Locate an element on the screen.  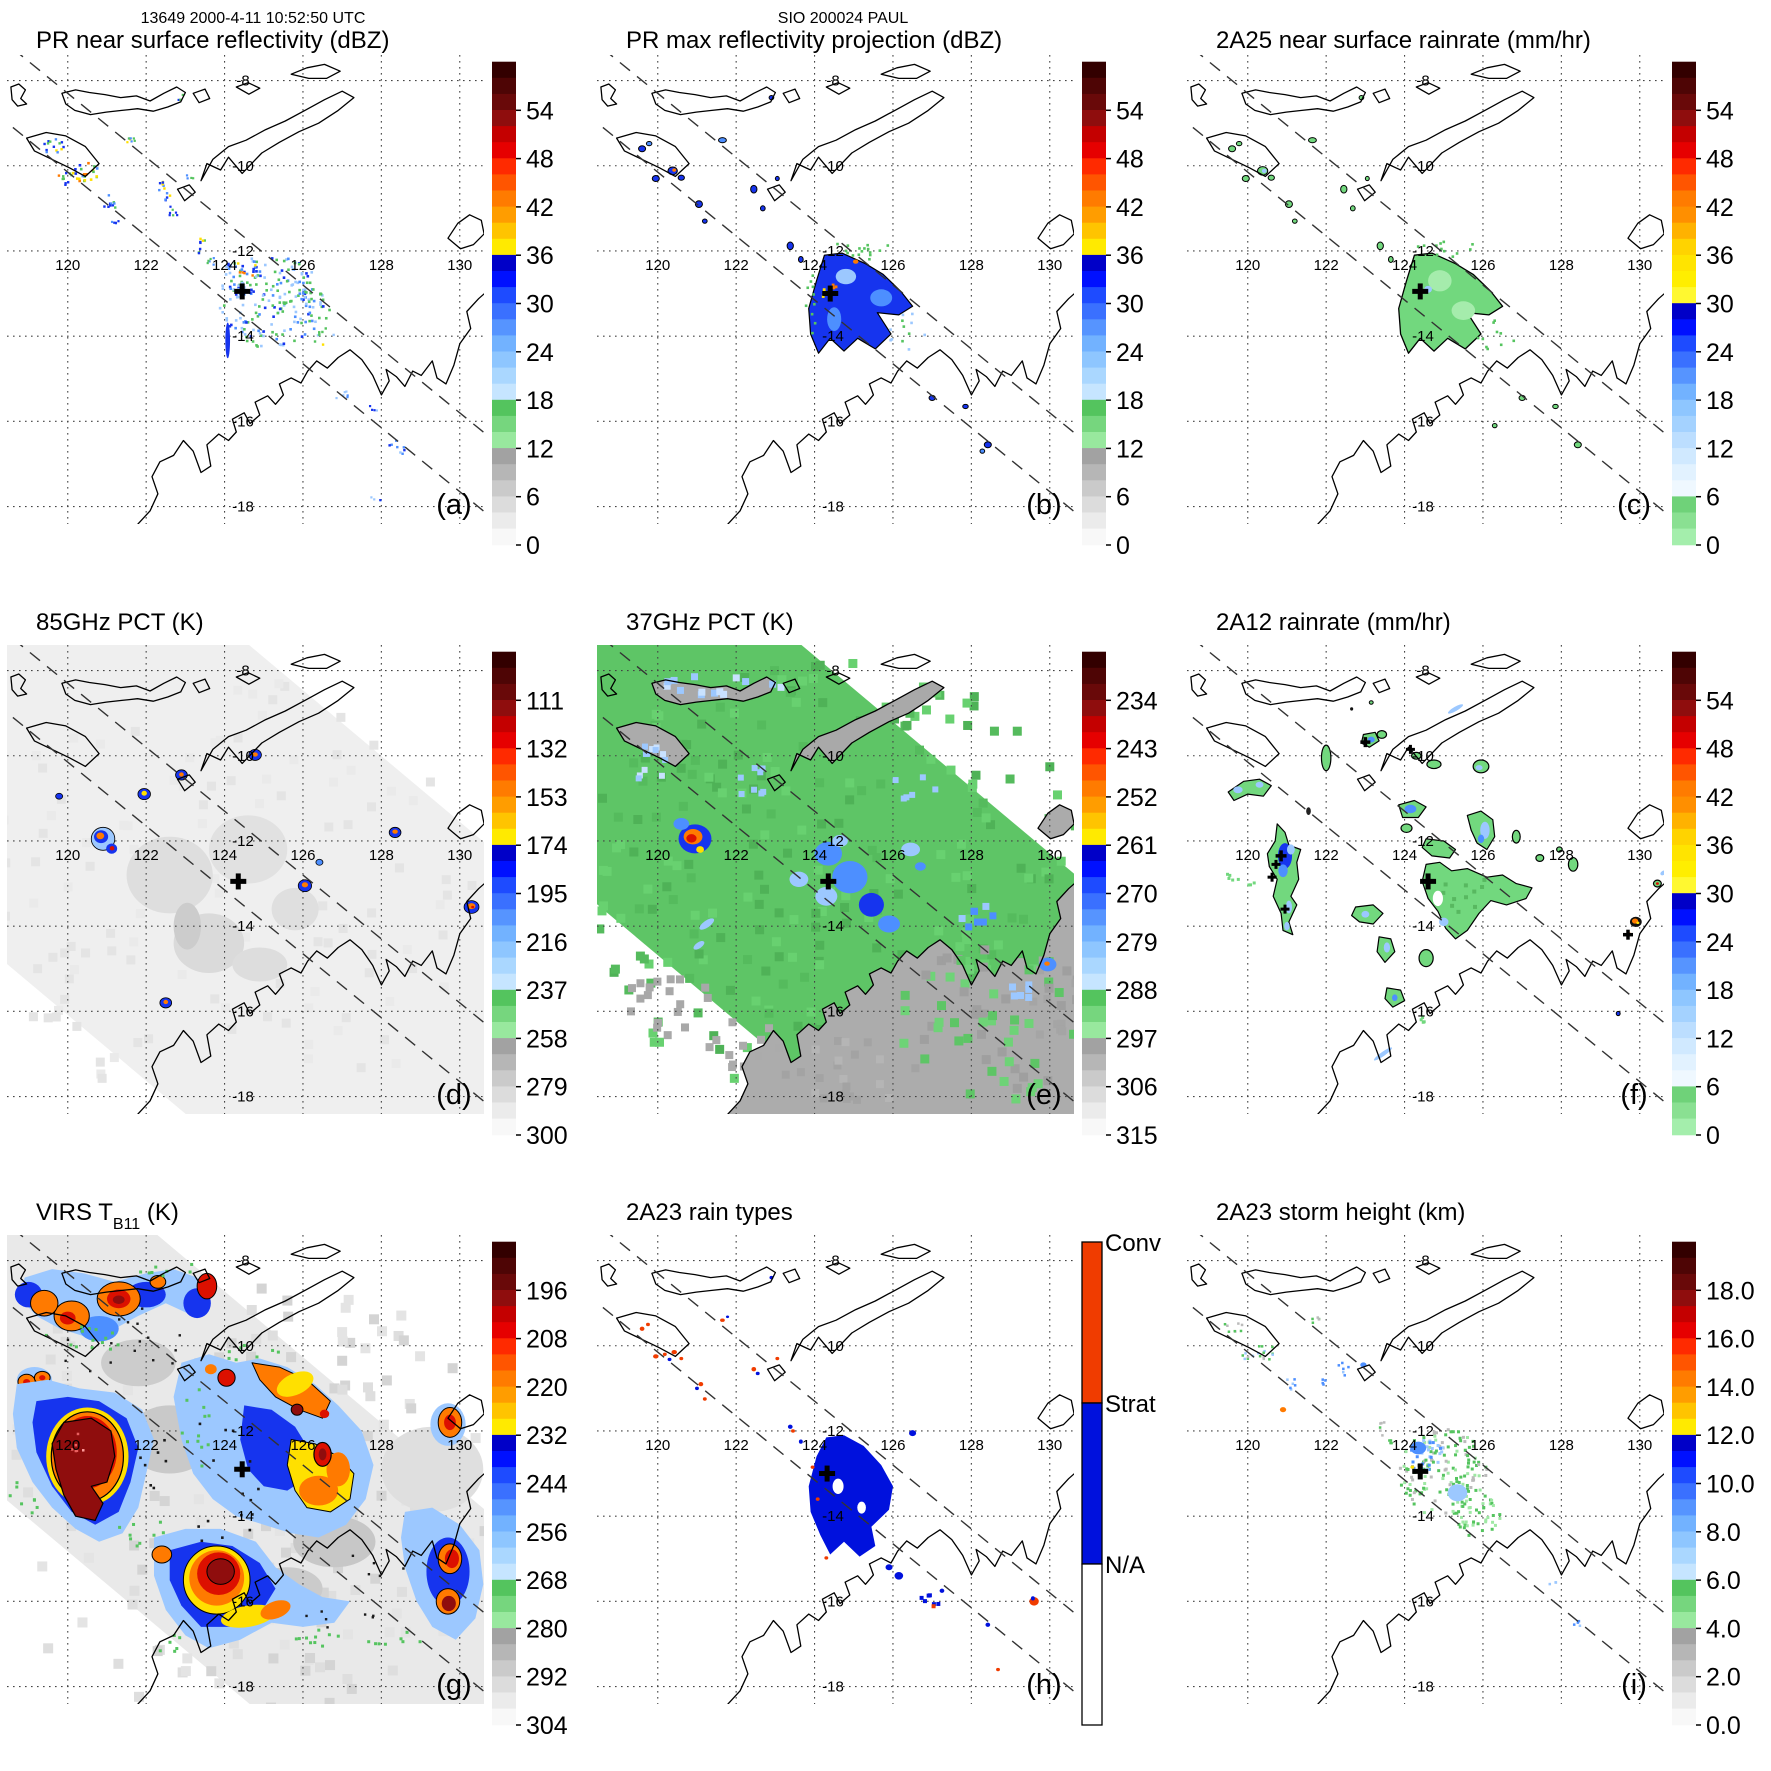
colorbar-tick-label: 237 is located at coordinates (547, 991).